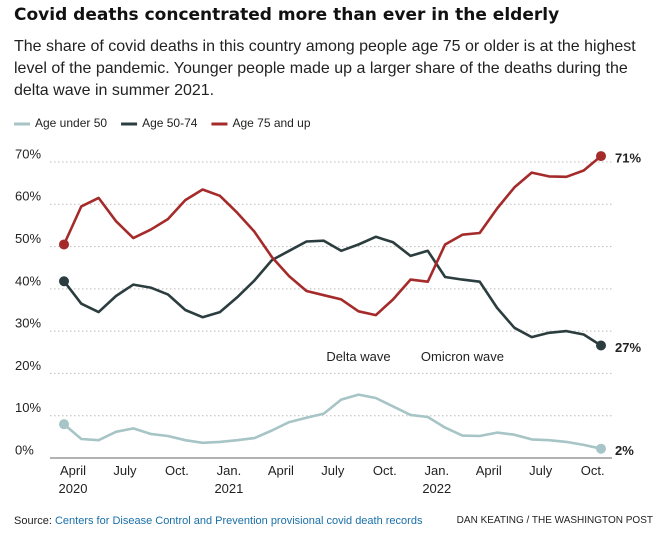 Image resolution: width=667 pixels, height=537 pixels. What do you see at coordinates (170, 123) in the screenshot?
I see `legend-label: Age 50-74` at bounding box center [170, 123].